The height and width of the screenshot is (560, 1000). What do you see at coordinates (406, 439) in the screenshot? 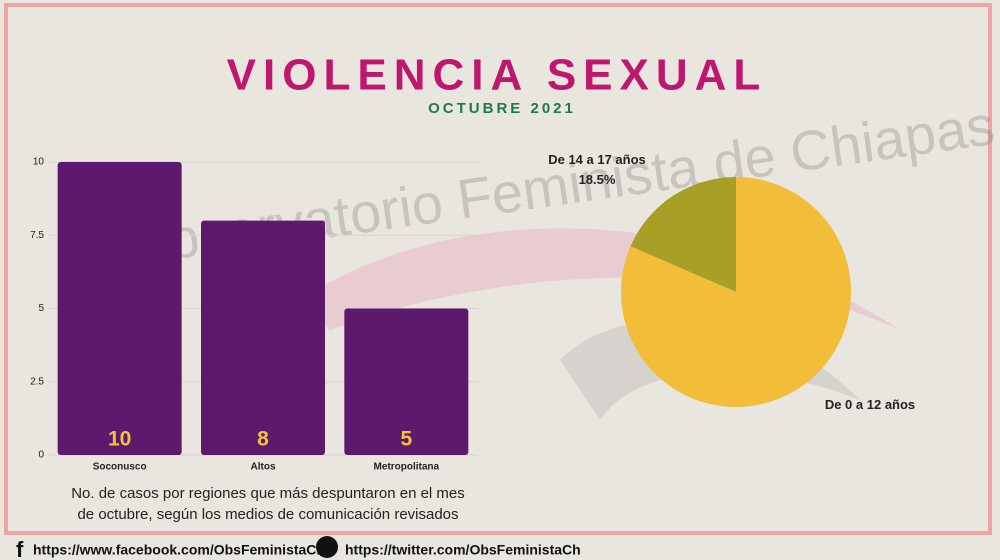
I see `data-label: 5` at bounding box center [406, 439].